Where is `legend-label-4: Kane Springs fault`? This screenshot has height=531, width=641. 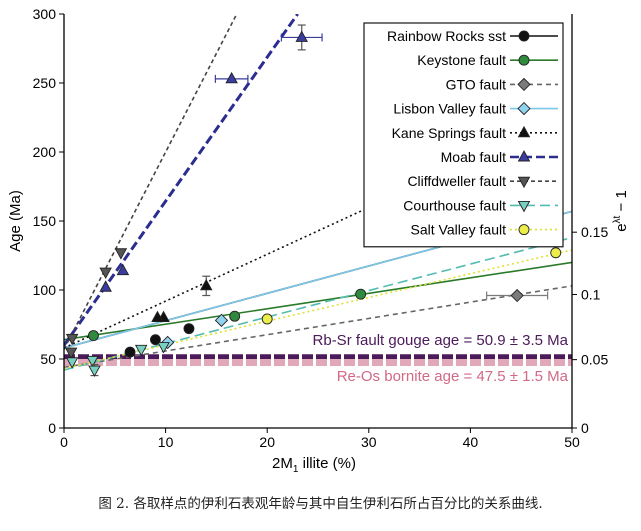
legend-label-4: Kane Springs fault is located at coordinates (449, 133).